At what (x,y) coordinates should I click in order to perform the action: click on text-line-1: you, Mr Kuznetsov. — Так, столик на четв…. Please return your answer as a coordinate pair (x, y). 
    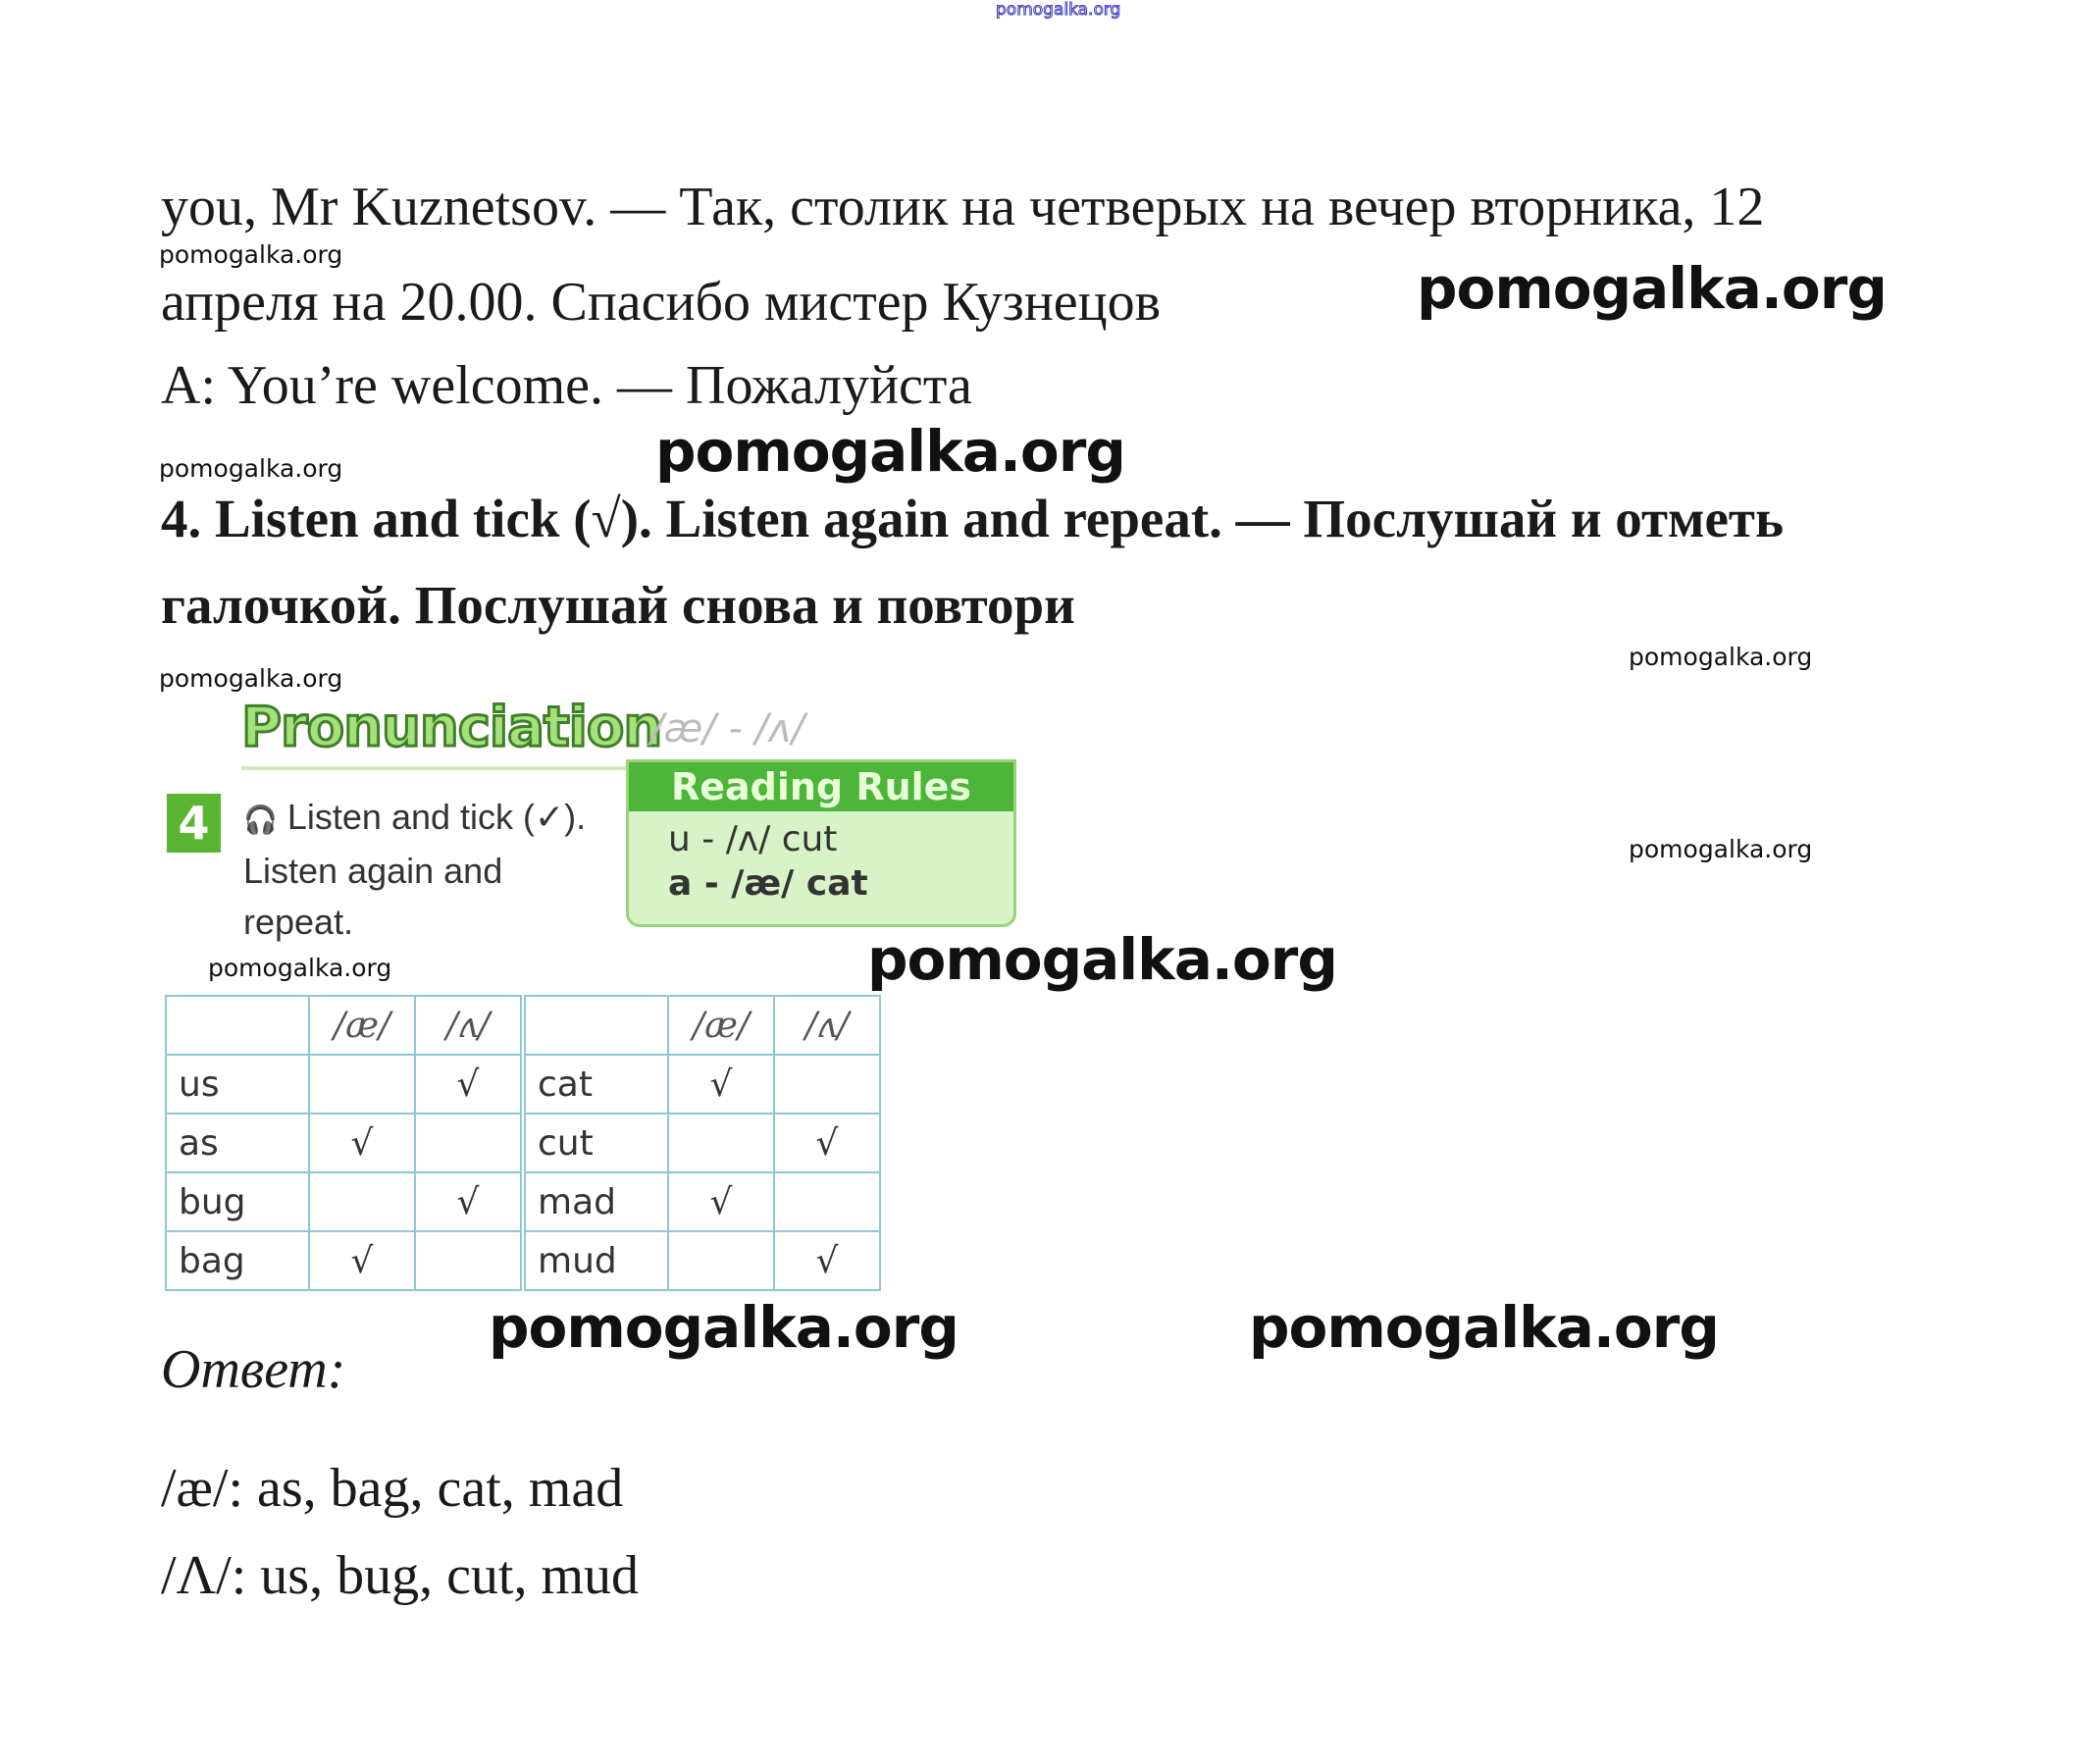
    Looking at the image, I should click on (963, 207).